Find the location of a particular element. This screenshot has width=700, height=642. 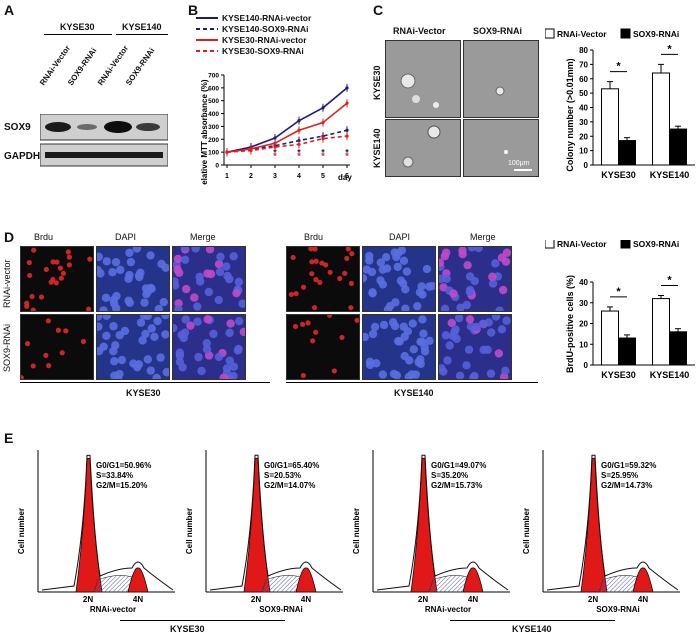

histogram-ylabel: Cell number is located at coordinates (526, 531).